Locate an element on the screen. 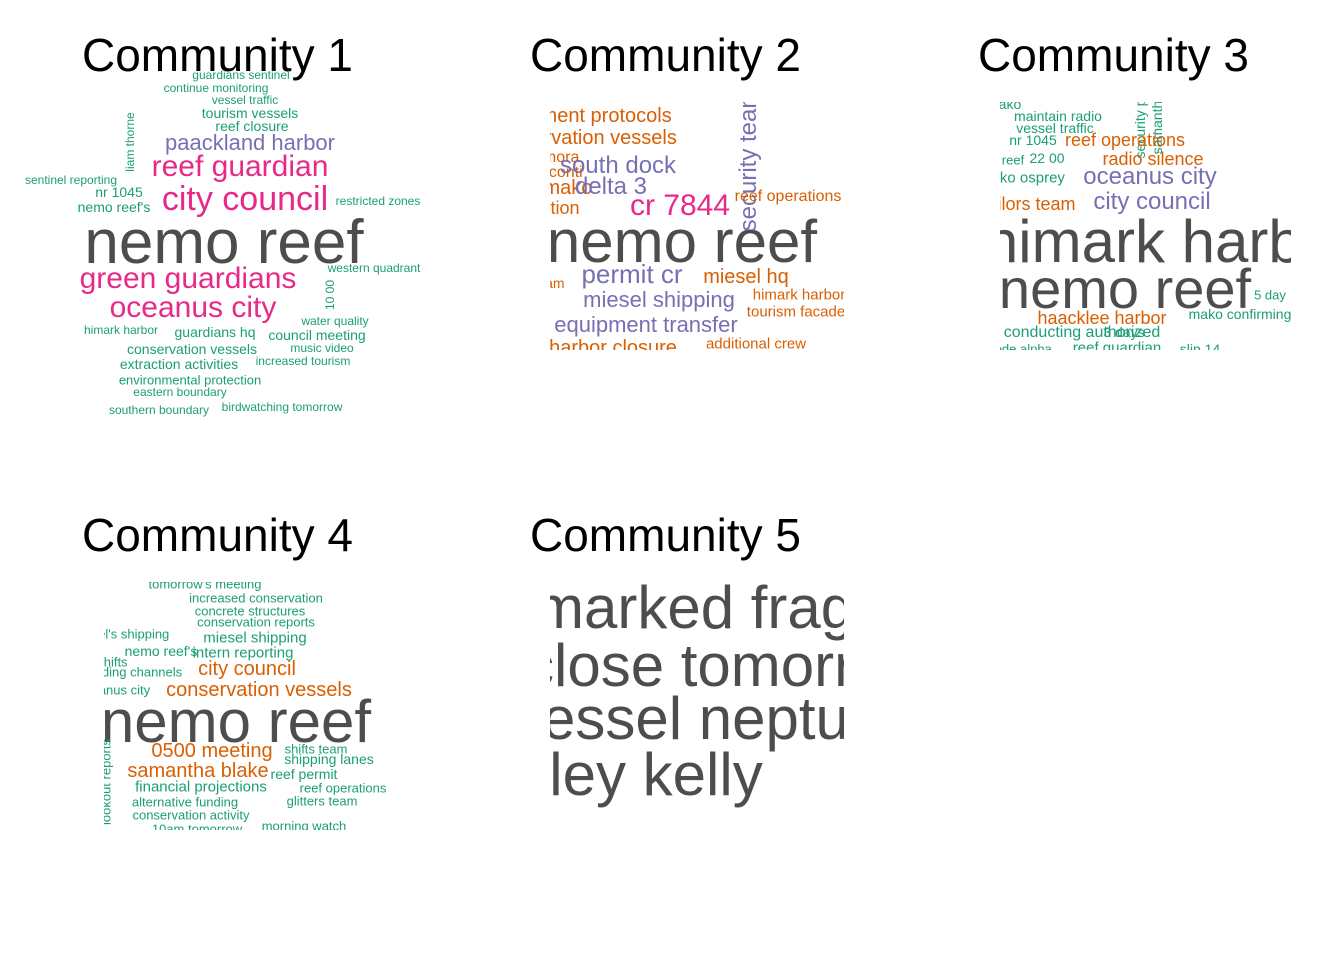 This screenshot has width=1344, height=960. community-4-word-23: alternative funding is located at coordinates (185, 802).